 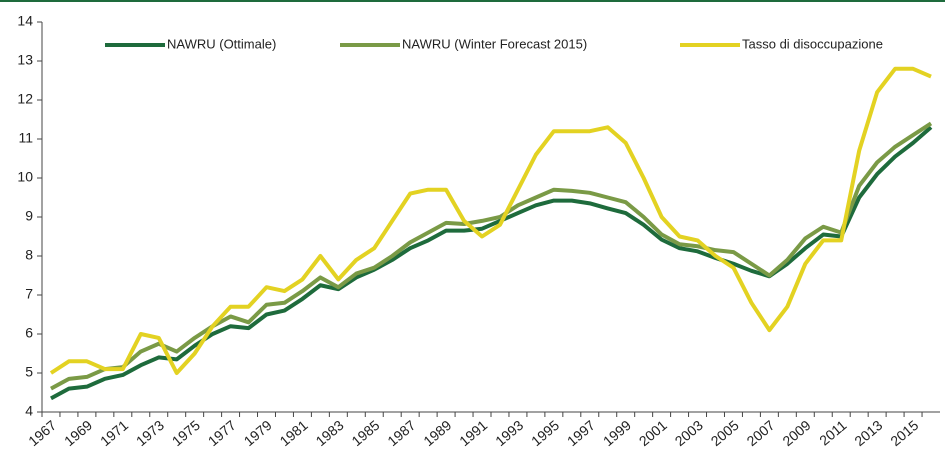 What do you see at coordinates (150, 433) in the screenshot?
I see `x-tick-label: 1973` at bounding box center [150, 433].